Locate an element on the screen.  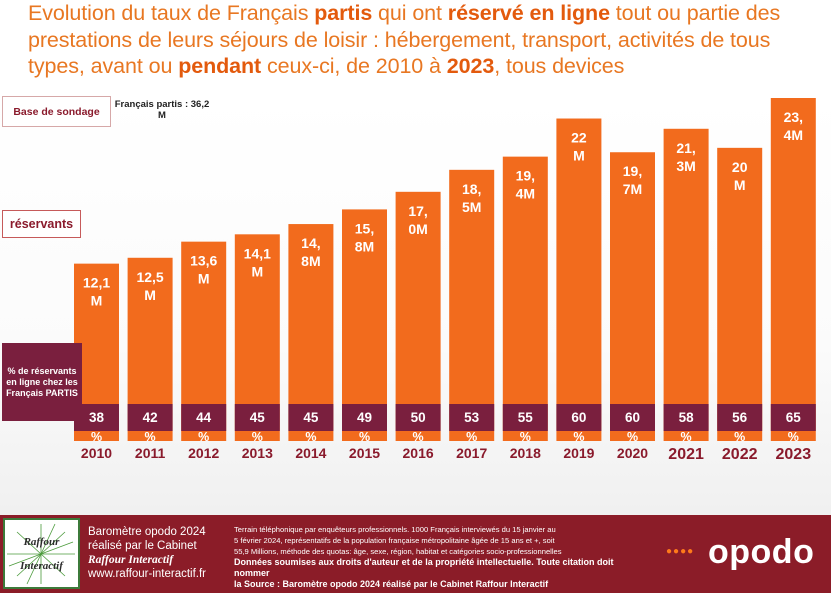
bar-value-label: 7M is located at coordinates (632, 189).